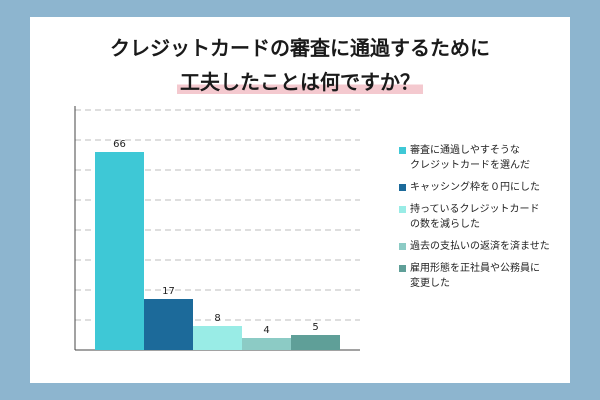 The height and width of the screenshot is (400, 600). Describe the element at coordinates (475, 187) in the screenshot. I see `legend-label: キャッシング枠を０円にした` at that location.